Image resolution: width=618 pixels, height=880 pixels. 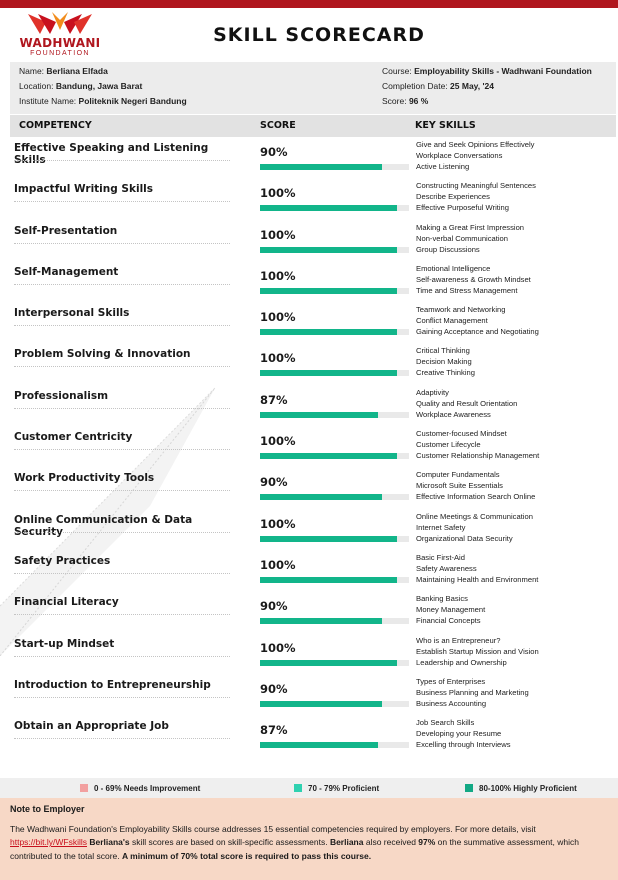 What do you see at coordinates (66, 271) in the screenshot?
I see `competency-name: Self-Management` at bounding box center [66, 271].